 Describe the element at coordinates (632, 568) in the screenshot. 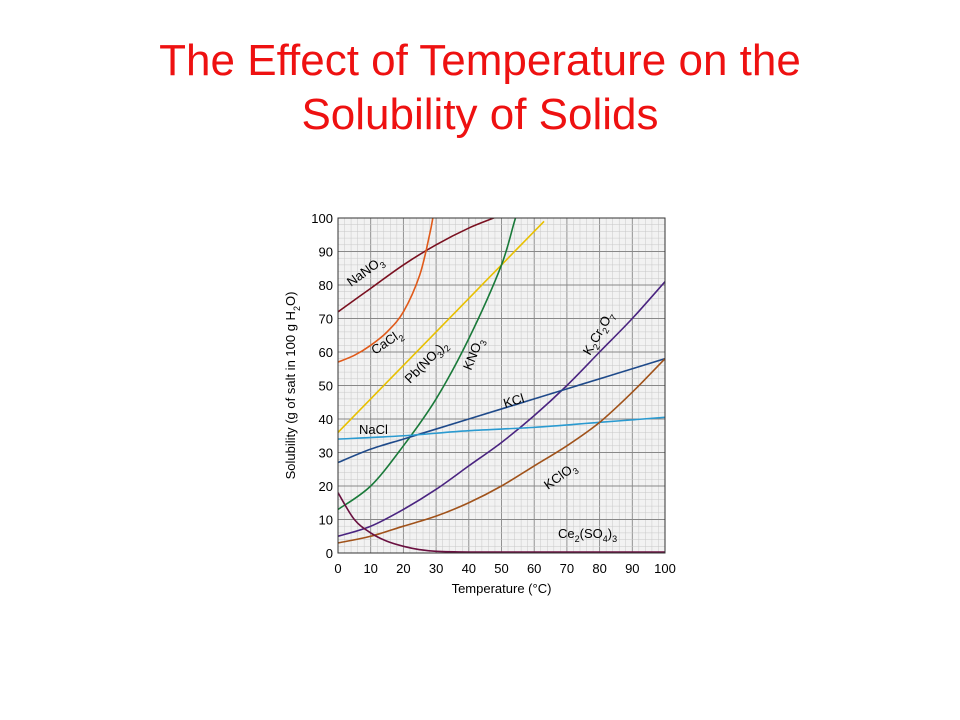

I see `x-tick-label: 90` at that location.